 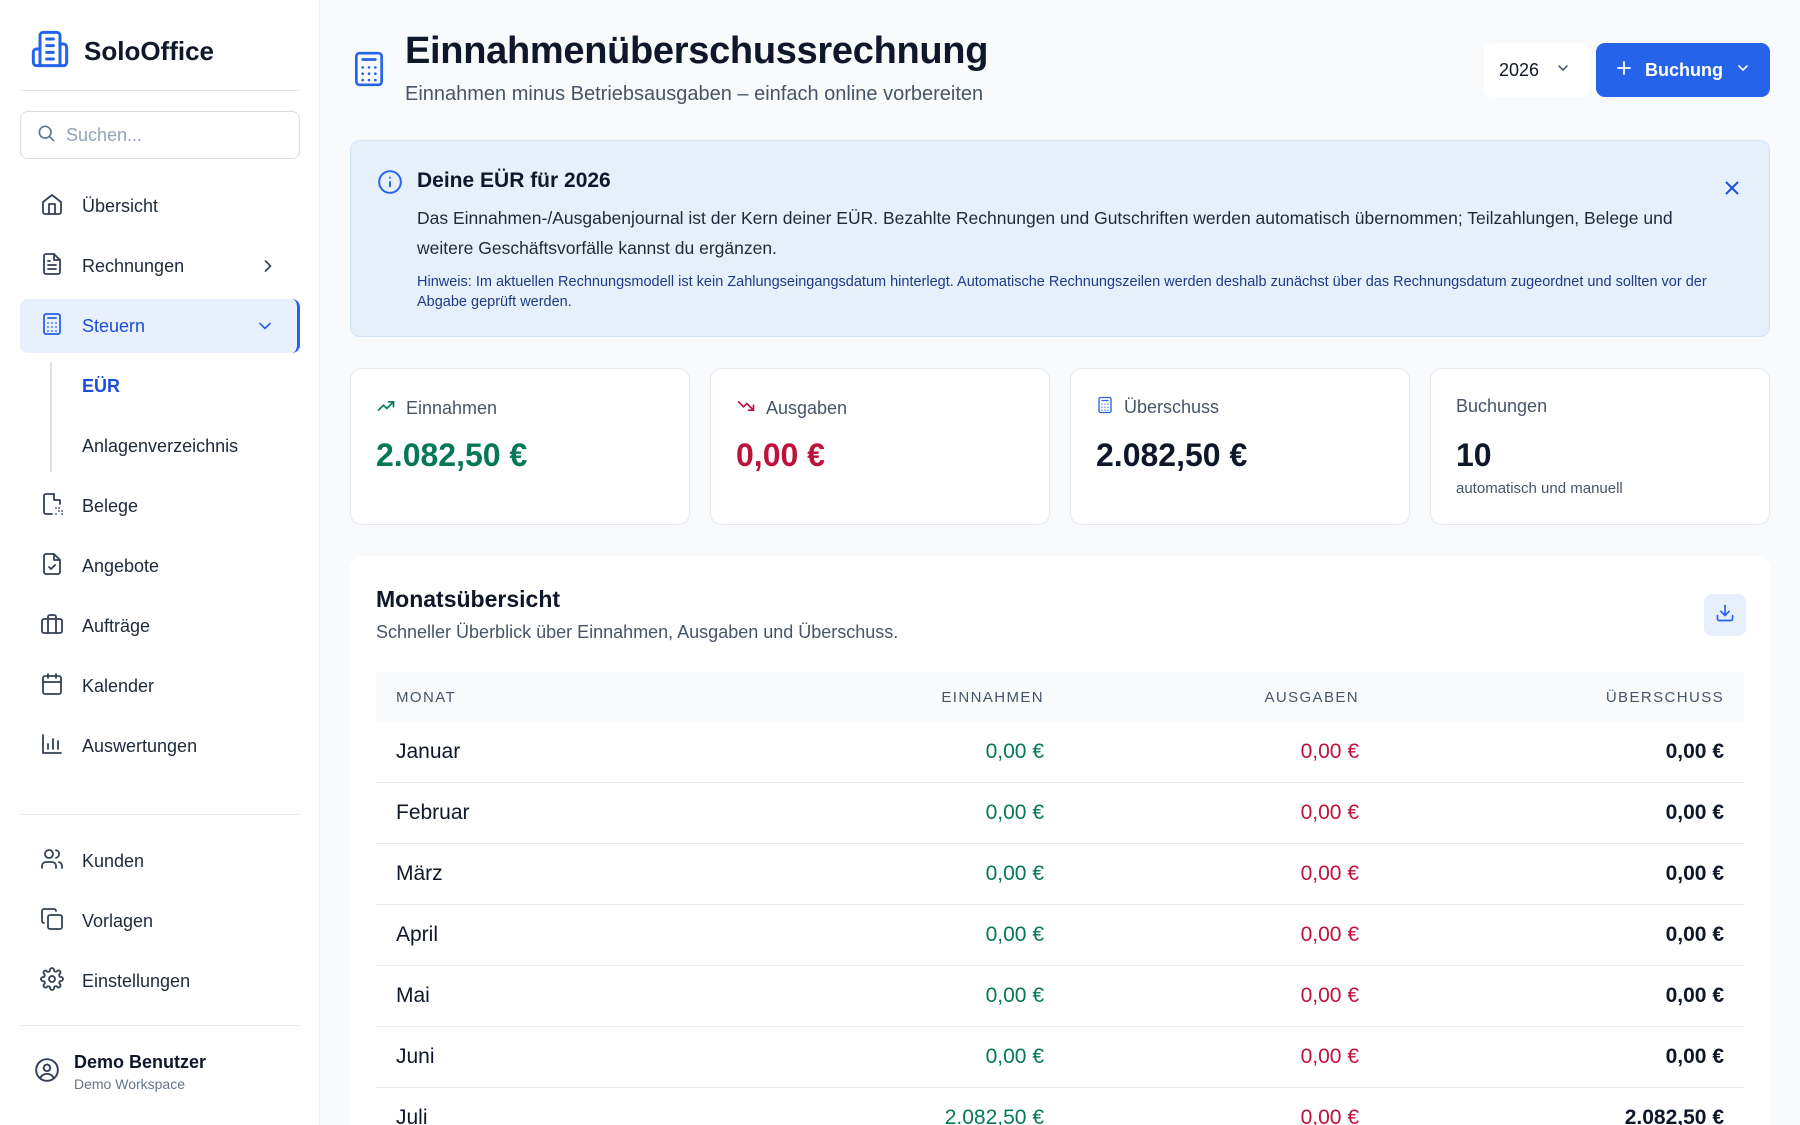 I want to click on sidebar-item-auswertungen: Auswertungen, so click(x=160, y=746).